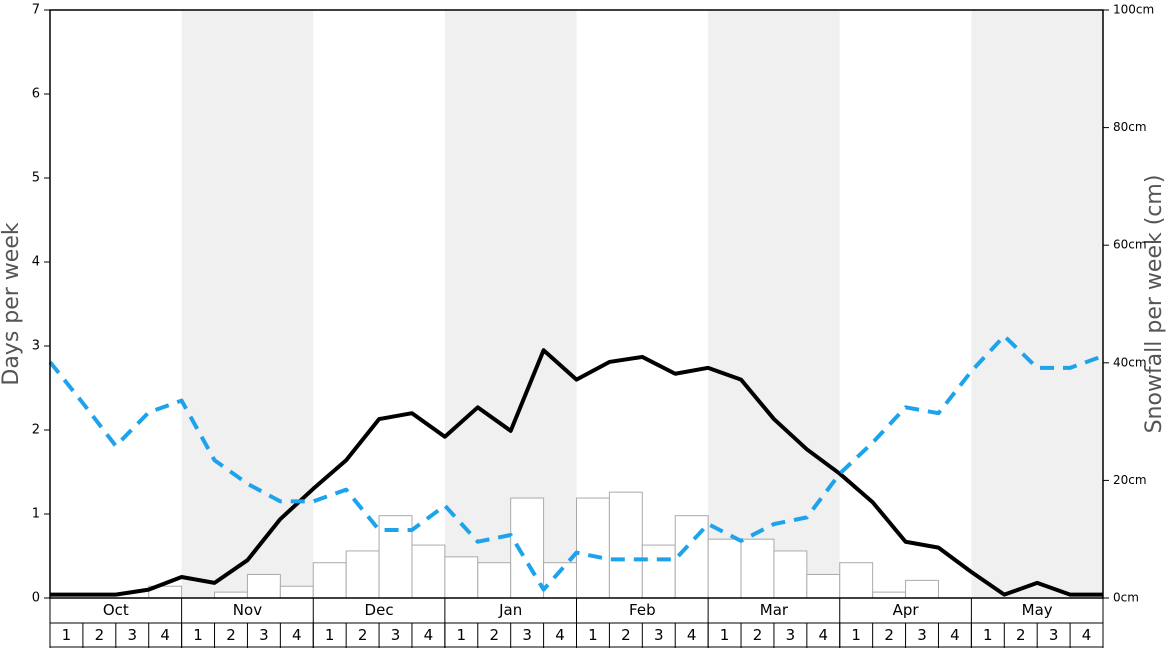 This screenshot has height=648, width=1168. What do you see at coordinates (36, 94) in the screenshot?
I see `y-tick-label: 6` at bounding box center [36, 94].